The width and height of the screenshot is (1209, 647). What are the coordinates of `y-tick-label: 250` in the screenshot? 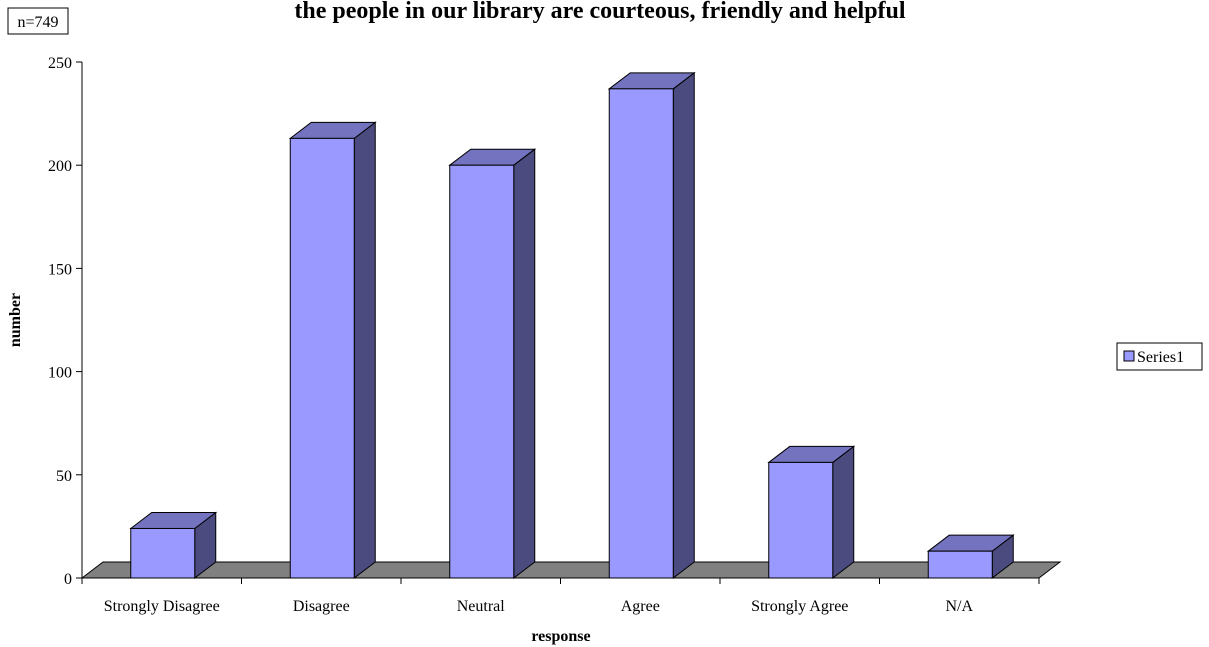 It's located at (60, 63).